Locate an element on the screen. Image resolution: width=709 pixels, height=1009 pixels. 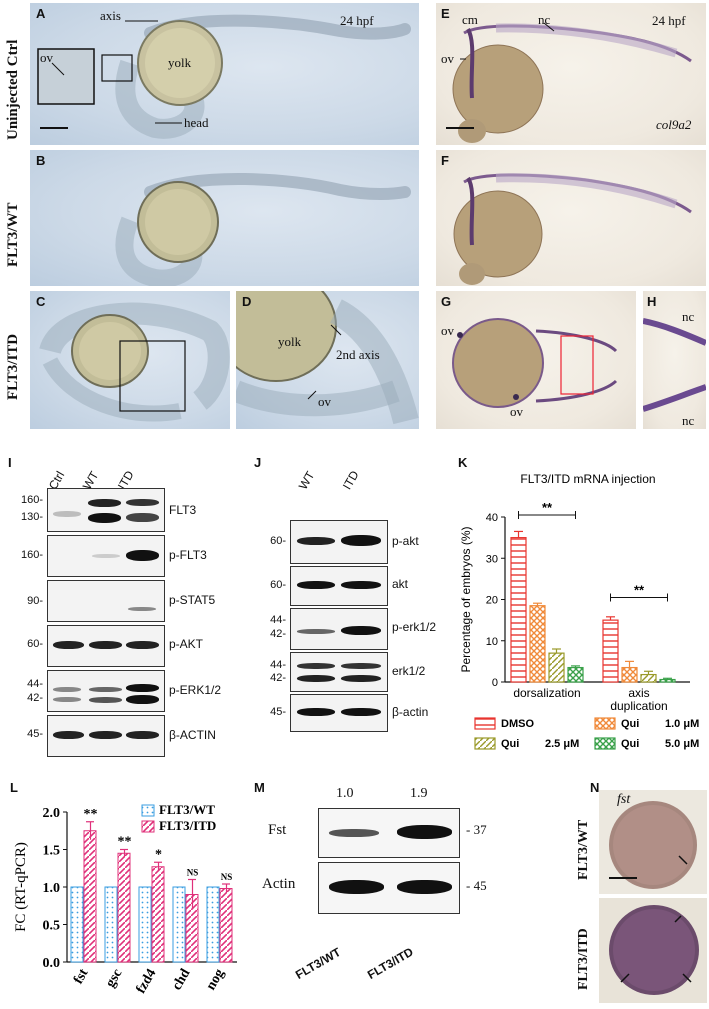
panel-j-mw-pakt: 60- is located at coordinates (278, 541).